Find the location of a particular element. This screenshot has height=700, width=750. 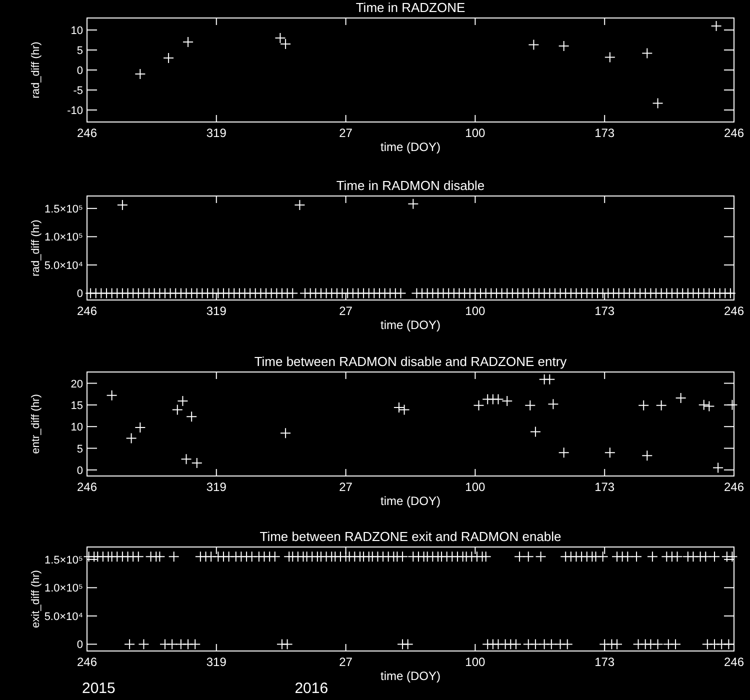

chart-title: Time between RADZONE exit and RADMON enable is located at coordinates (411, 536).